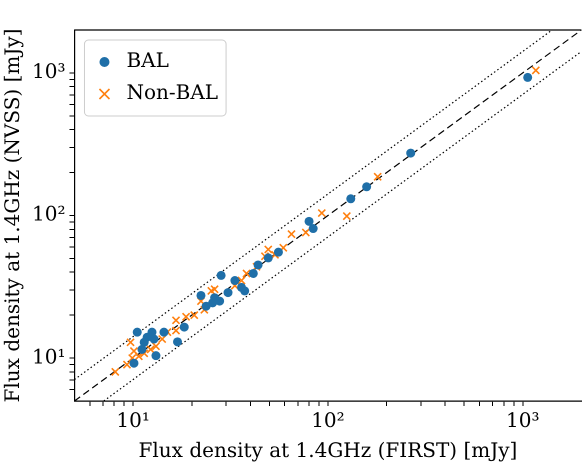  What do you see at coordinates (523, 420) in the screenshot?
I see `x-tick-label: 10³` at bounding box center [523, 420].